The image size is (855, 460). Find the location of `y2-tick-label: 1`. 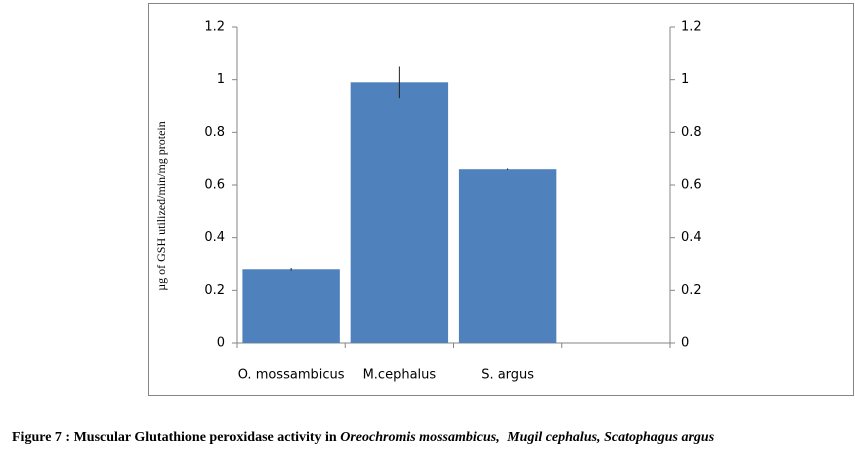

y2-tick-label: 1 is located at coordinates (685, 79).